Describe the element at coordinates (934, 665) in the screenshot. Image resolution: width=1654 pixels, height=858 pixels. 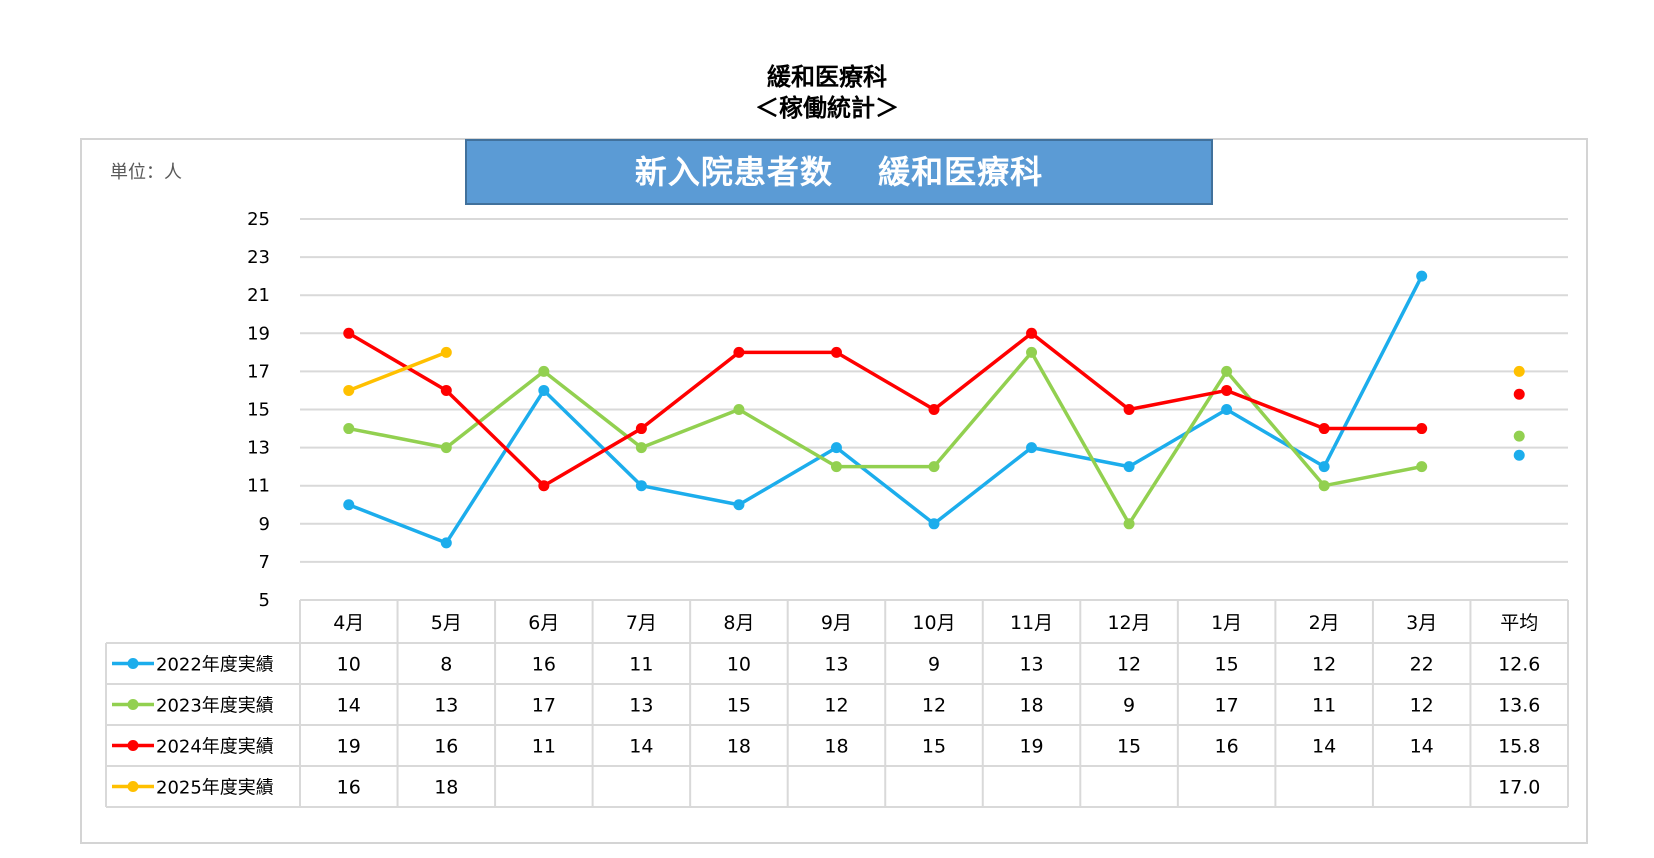
I see `data-label: 9` at that location.